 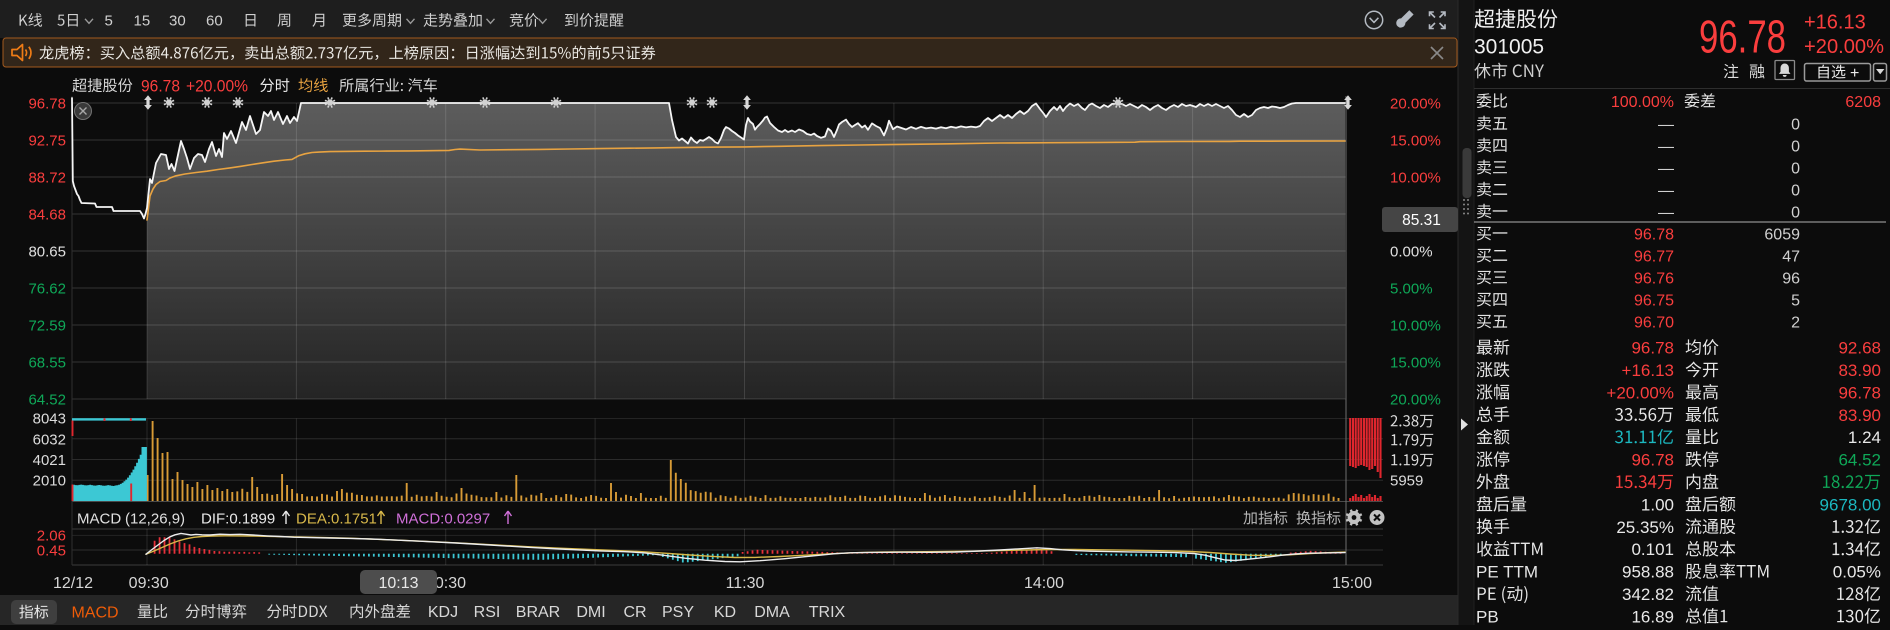 What do you see at coordinates (487, 612) in the screenshot?
I see `svg-text: RSI` at bounding box center [487, 612].